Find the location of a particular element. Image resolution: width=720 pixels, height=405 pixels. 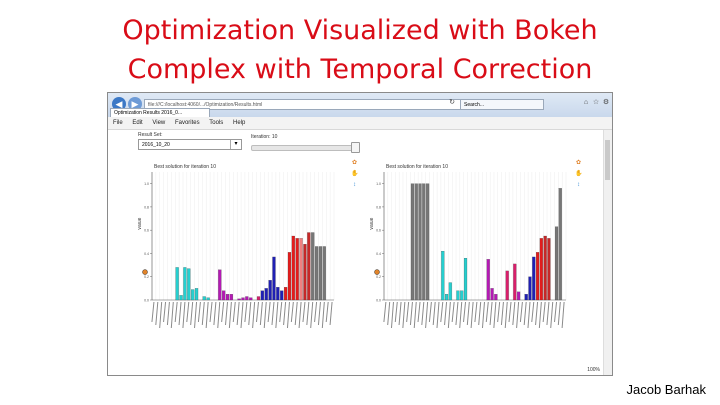

origin-marker-icon is located at coordinates (145, 272).